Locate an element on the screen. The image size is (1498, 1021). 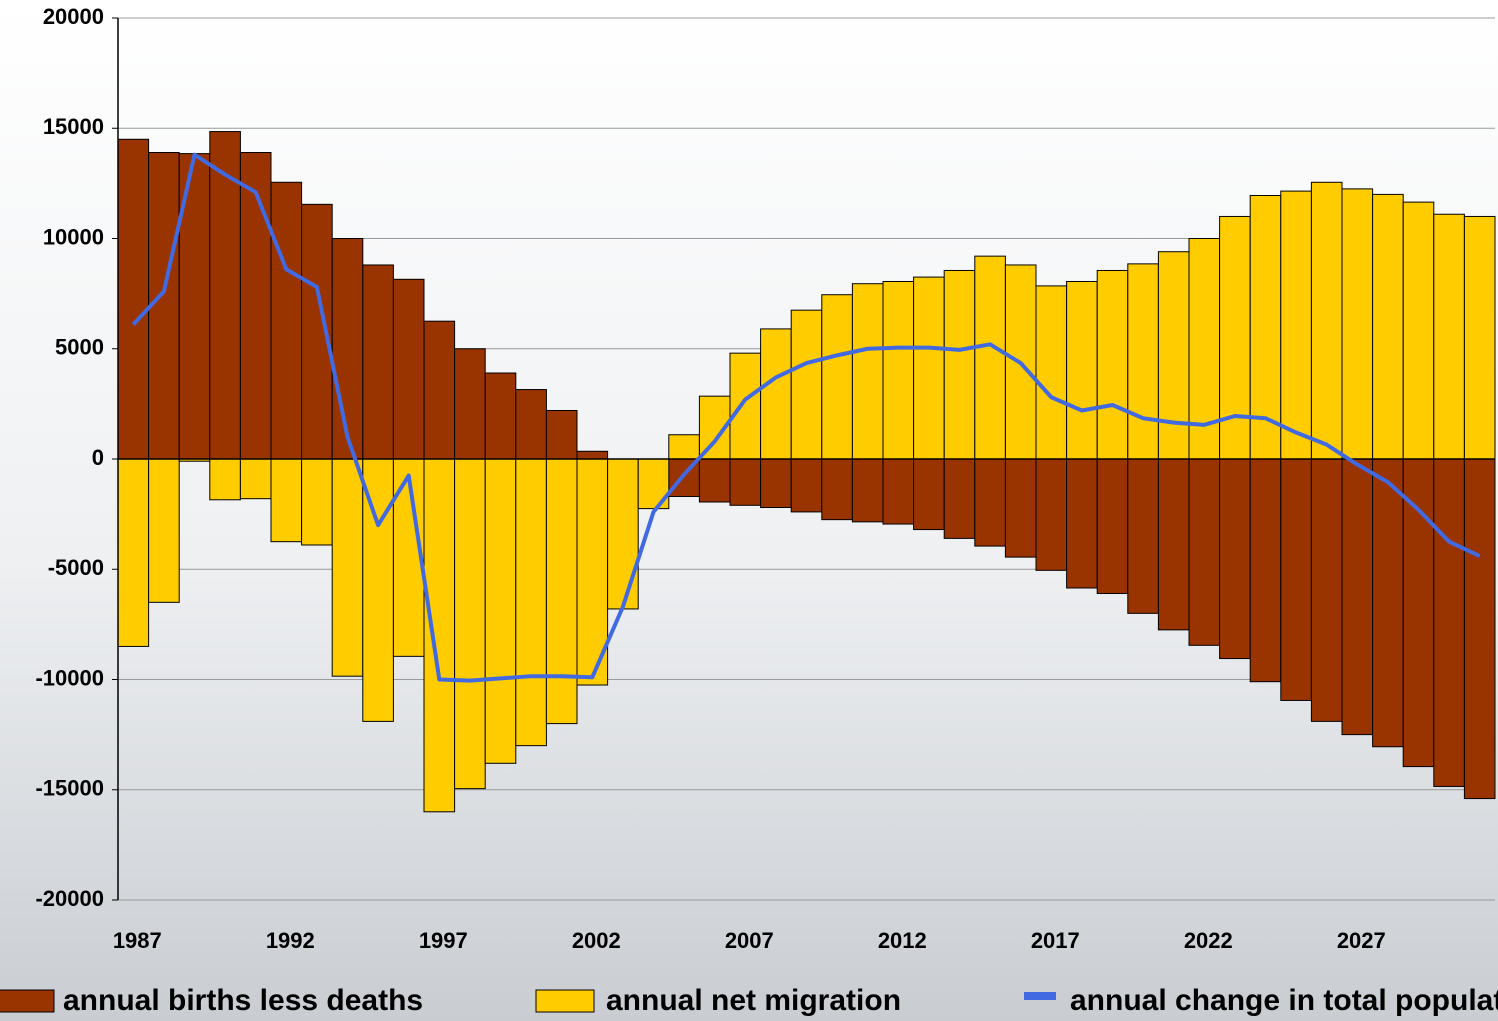
x-tick-label: 2007 is located at coordinates (749, 940).